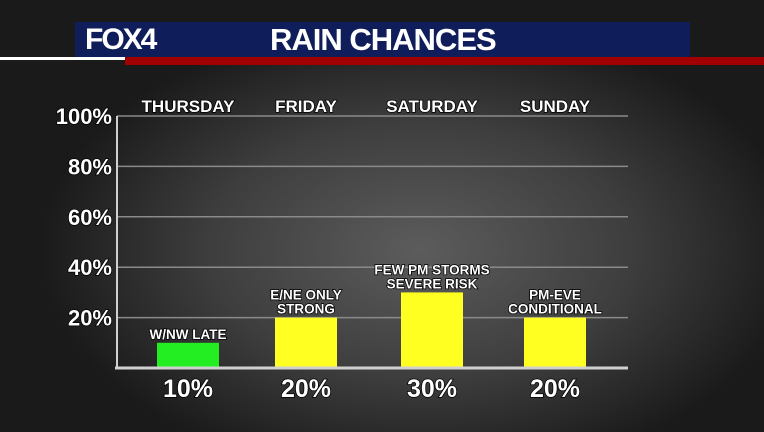  I want to click on bar-annotation: FEW PM STORMS, so click(431, 269).